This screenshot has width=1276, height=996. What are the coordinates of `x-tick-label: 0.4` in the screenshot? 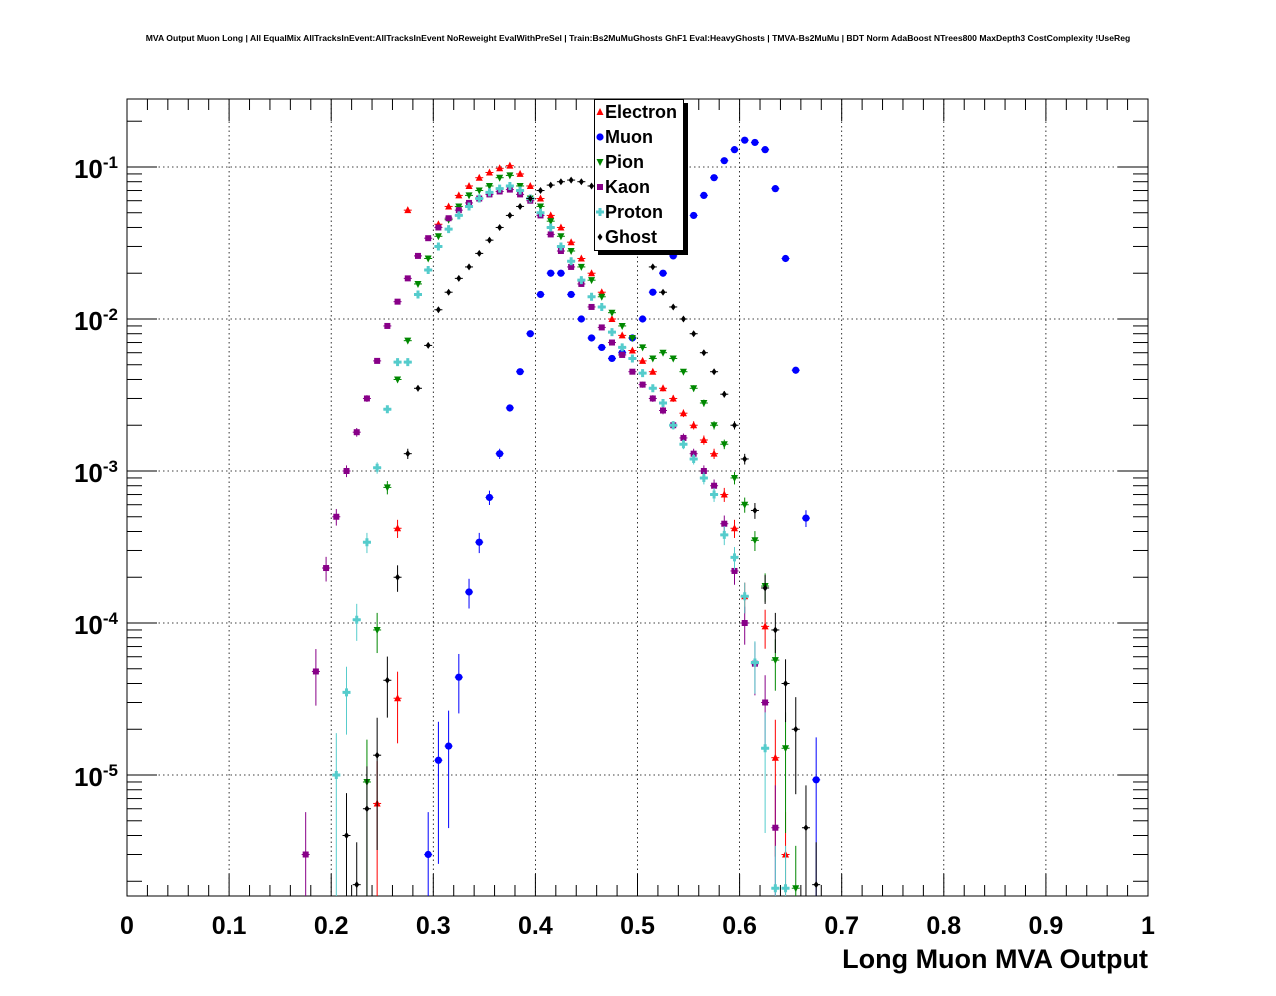 It's located at (535, 926).